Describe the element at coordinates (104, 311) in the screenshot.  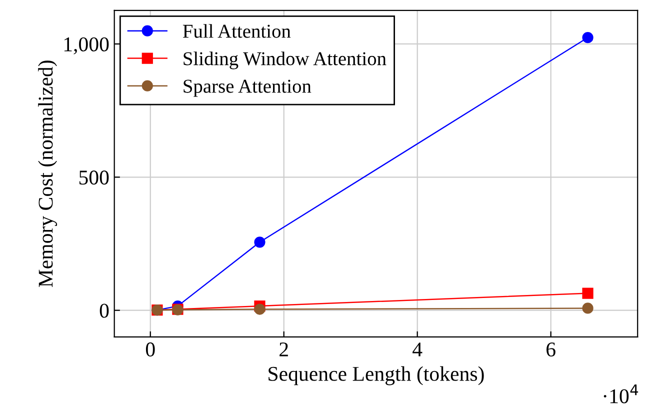
I see `y-tick-label: 0` at that location.